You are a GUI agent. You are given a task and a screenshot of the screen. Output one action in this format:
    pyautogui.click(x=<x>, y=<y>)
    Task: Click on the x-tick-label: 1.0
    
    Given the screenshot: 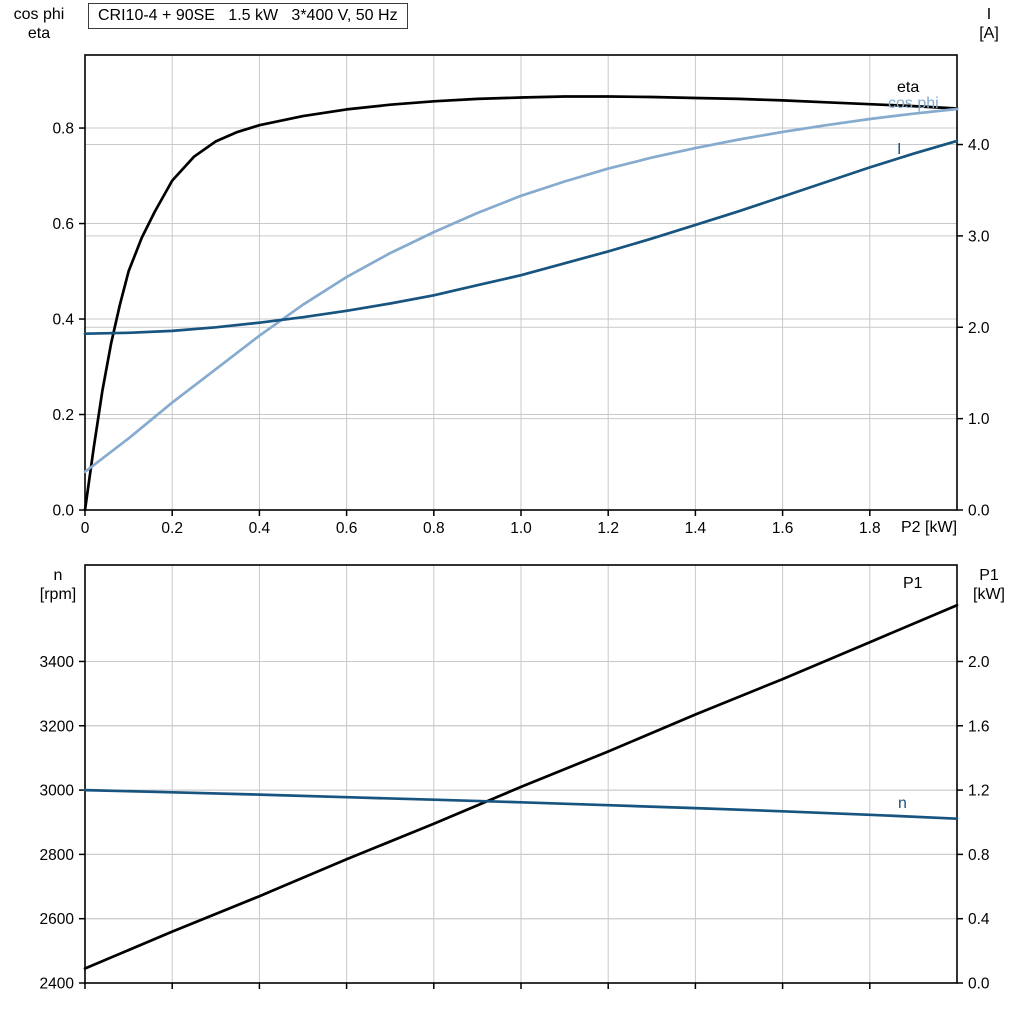 What is the action you would take?
    pyautogui.click(x=521, y=528)
    